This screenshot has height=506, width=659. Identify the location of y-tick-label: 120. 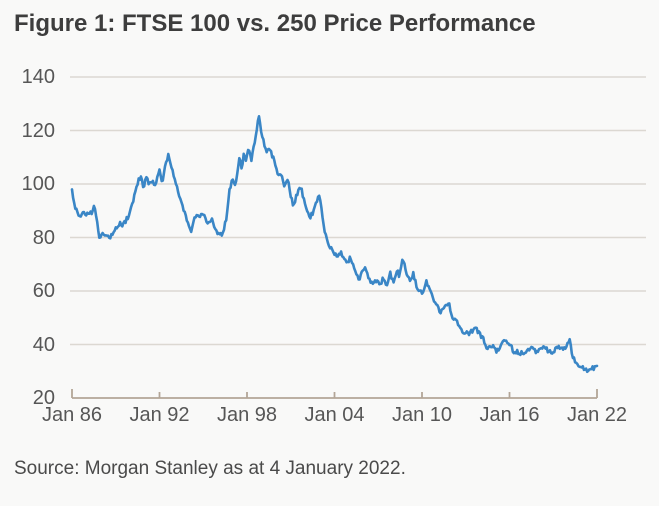
(38, 130).